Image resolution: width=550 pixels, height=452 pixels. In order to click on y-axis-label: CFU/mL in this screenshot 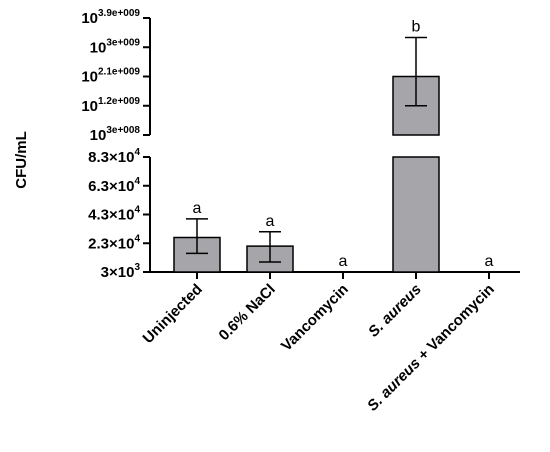, I will do `click(21, 160)`.